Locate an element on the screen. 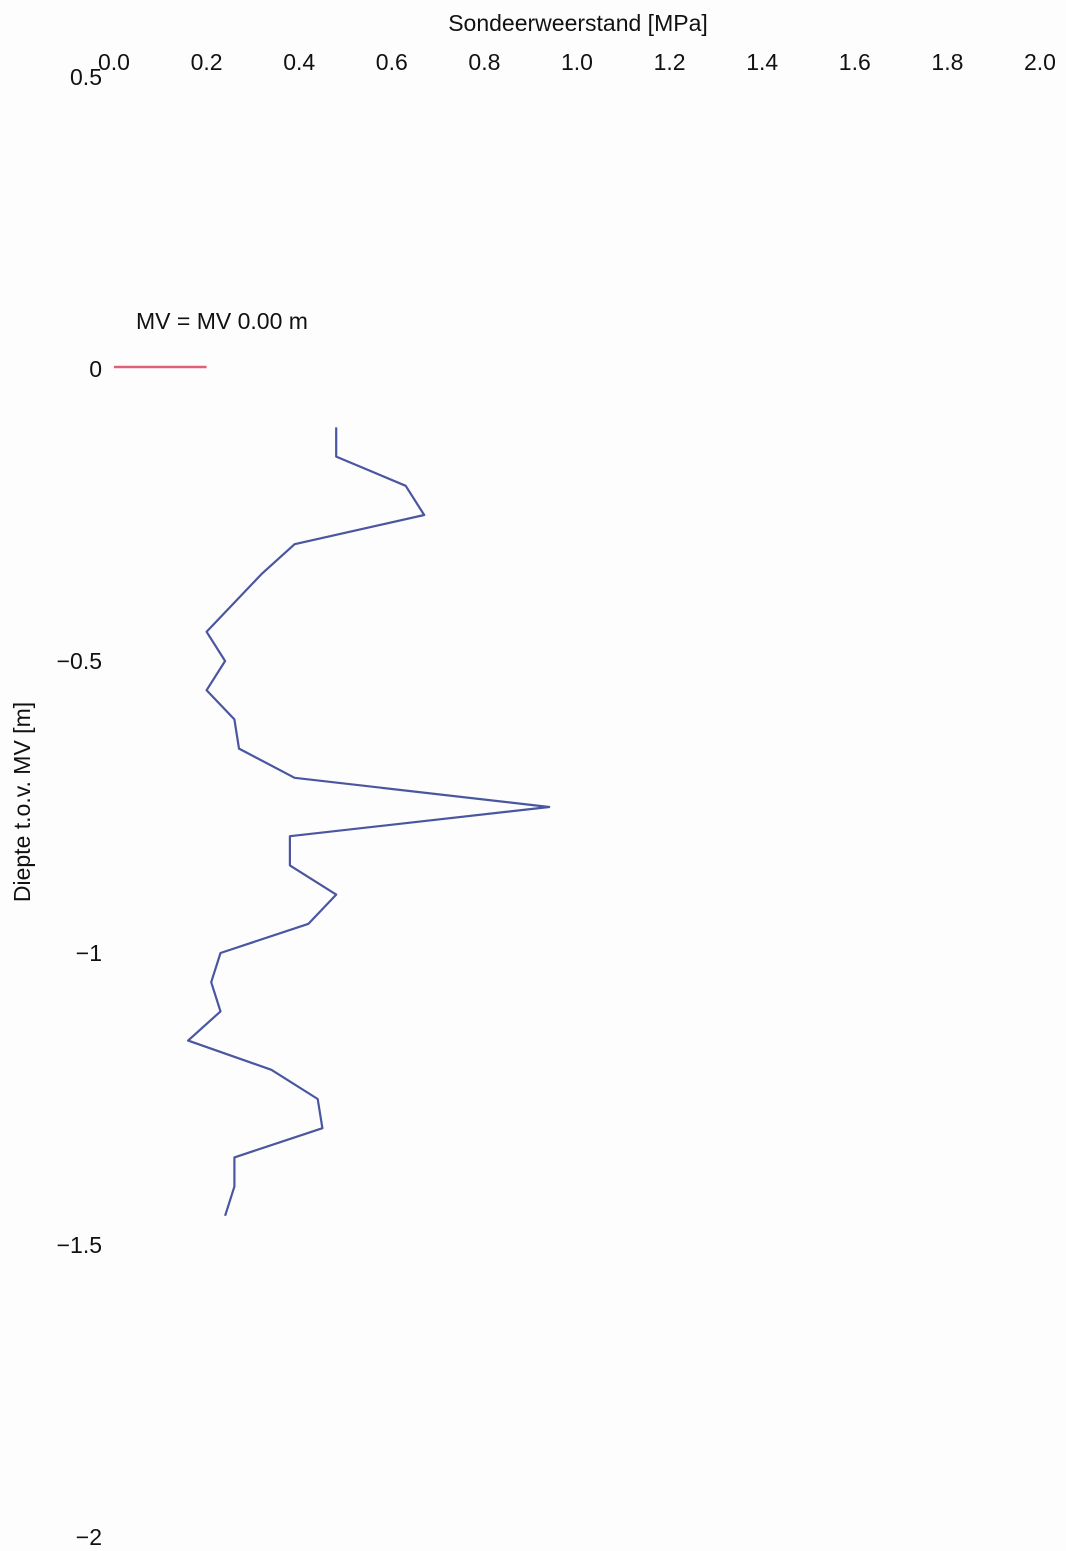 Image resolution: width=1066 pixels, height=1551 pixels. y-tick-label: 0 is located at coordinates (95, 369).